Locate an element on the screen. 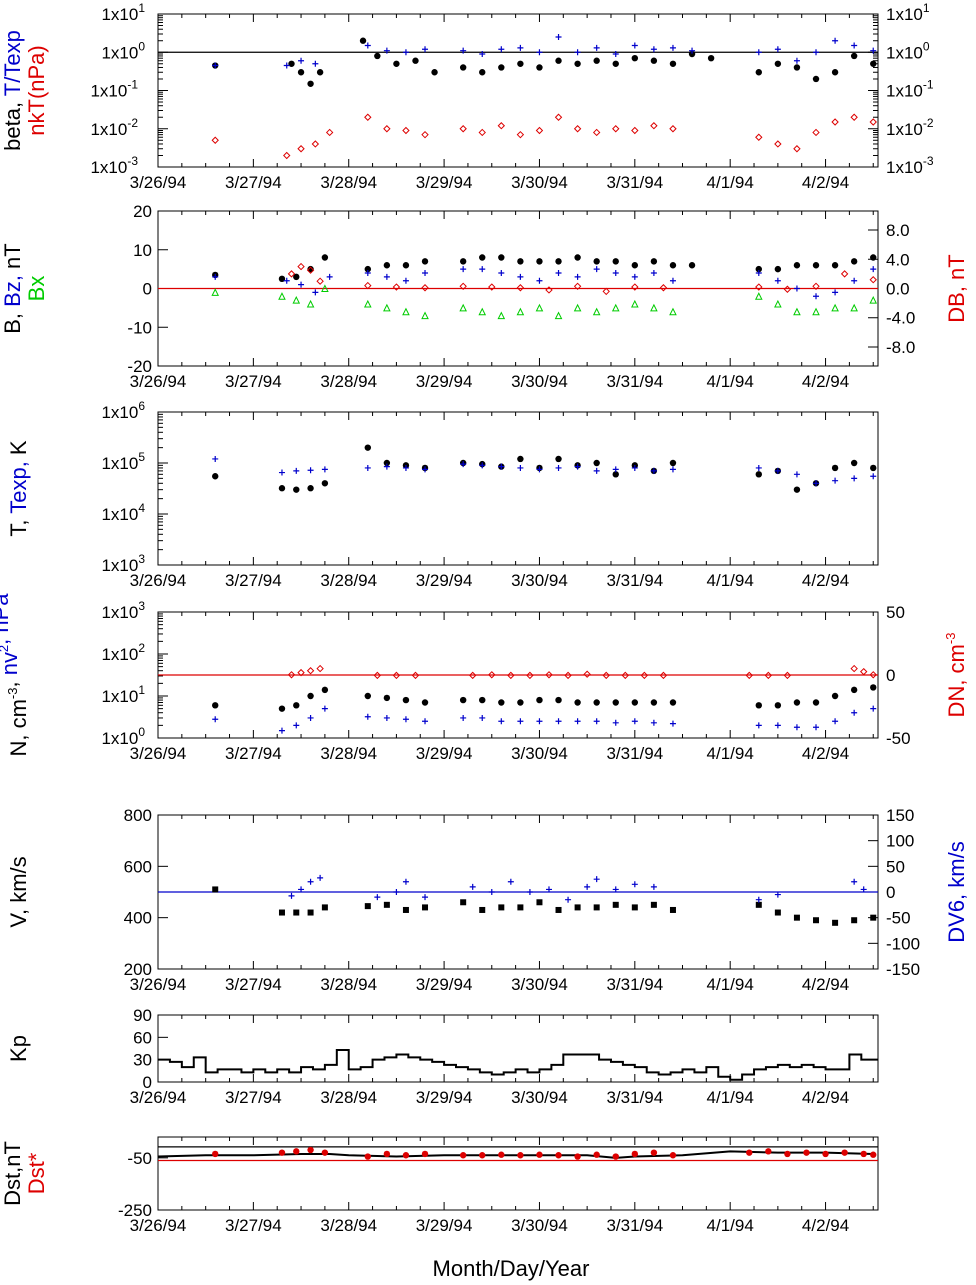 Image resolution: width=976 pixels, height=1285 pixels. x-tick-label: 4/2/94 is located at coordinates (825, 580).